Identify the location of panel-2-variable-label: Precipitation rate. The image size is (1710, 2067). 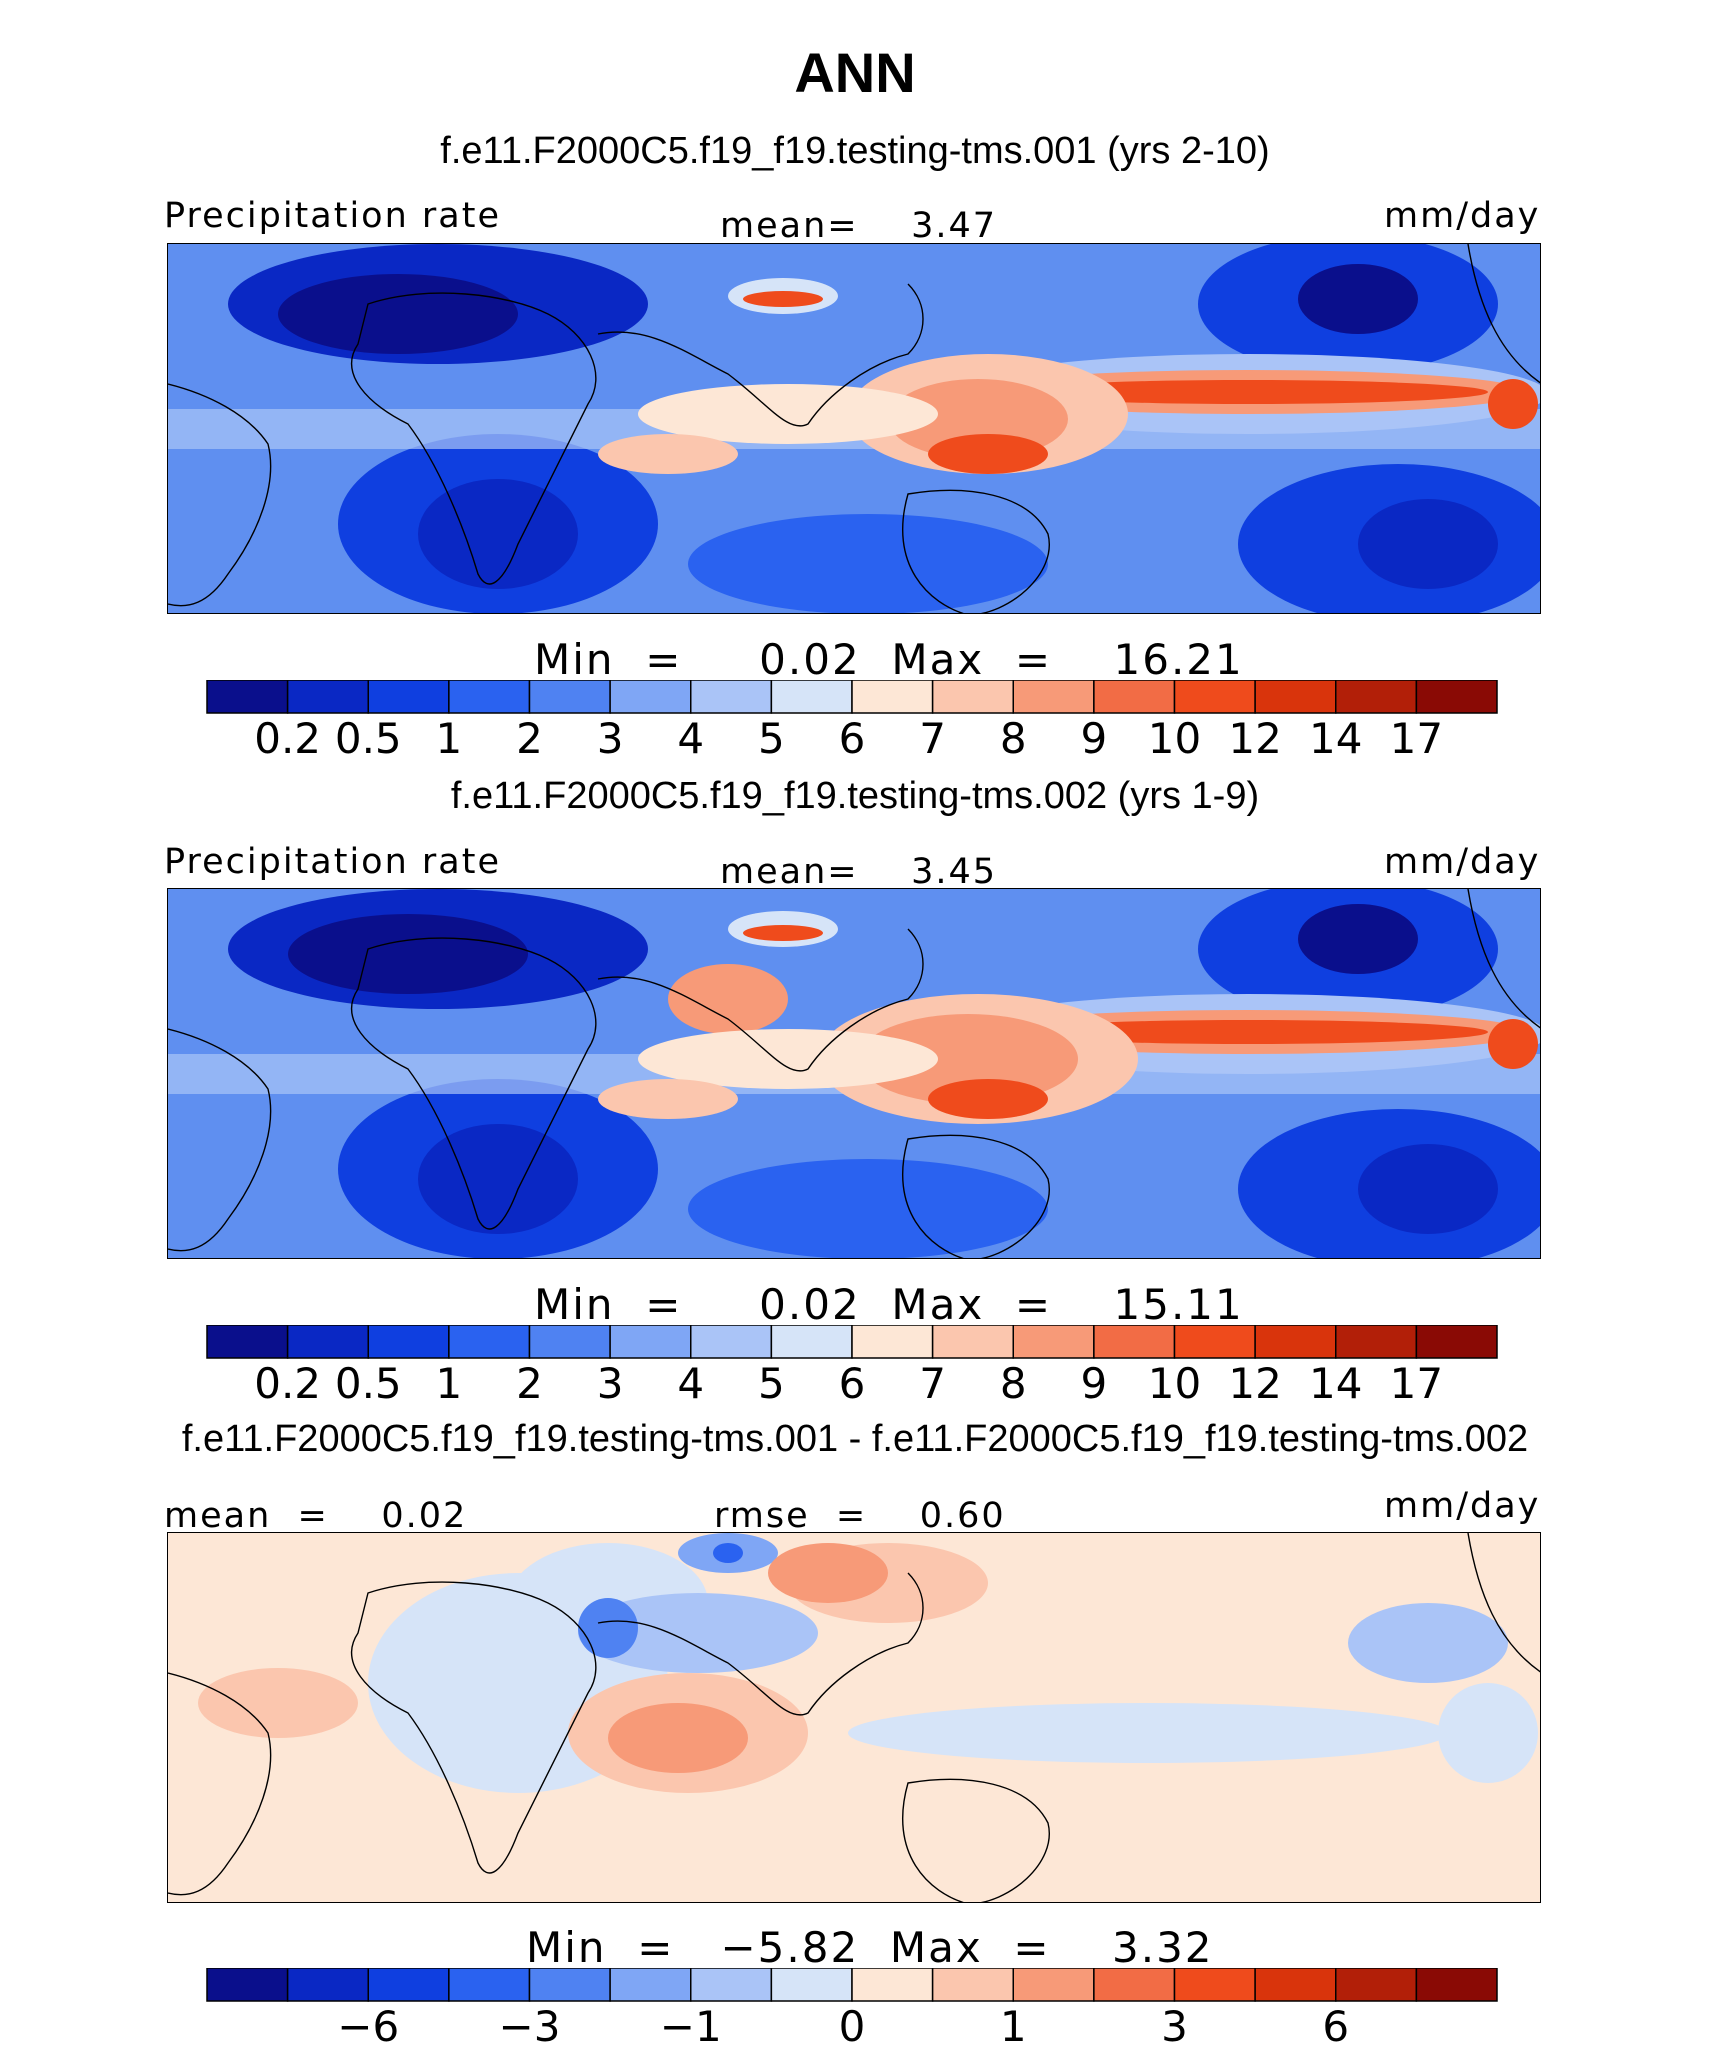
(332, 862).